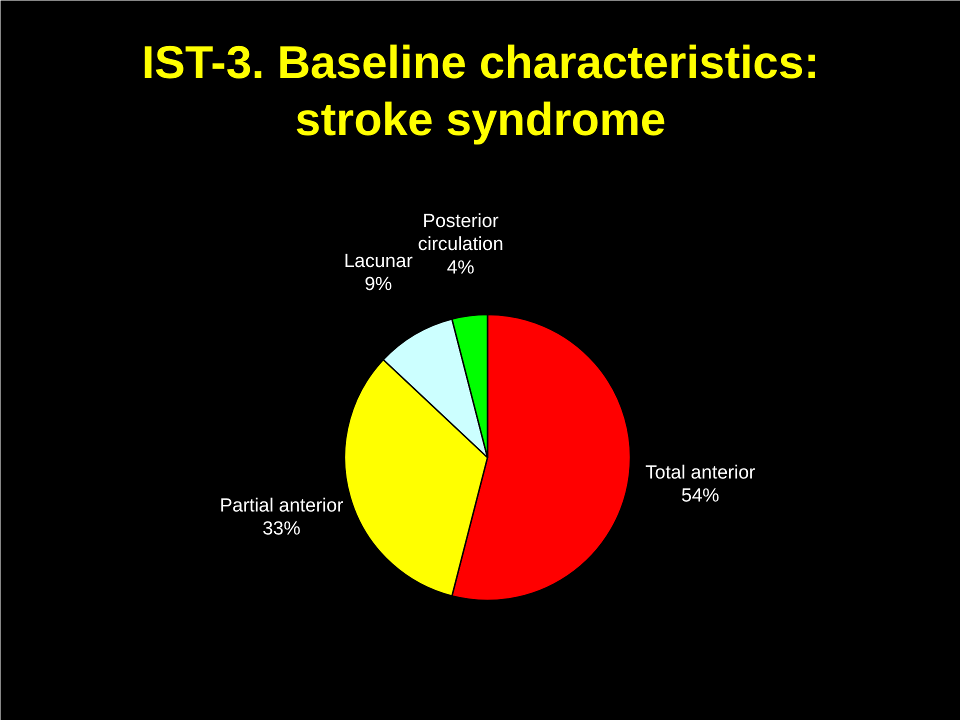  What do you see at coordinates (460, 267) in the screenshot?
I see `data-label: 4%` at bounding box center [460, 267].